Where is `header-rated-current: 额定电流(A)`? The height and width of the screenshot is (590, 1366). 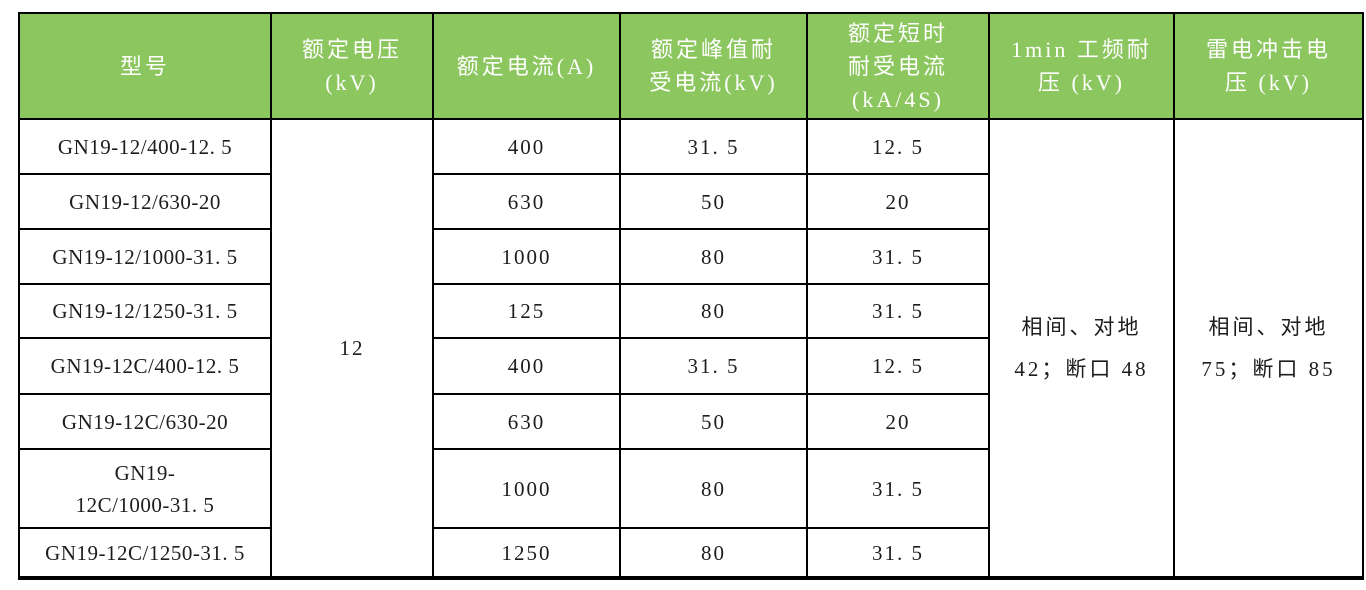
header-rated-current: 额定电流(A) is located at coordinates (526, 66).